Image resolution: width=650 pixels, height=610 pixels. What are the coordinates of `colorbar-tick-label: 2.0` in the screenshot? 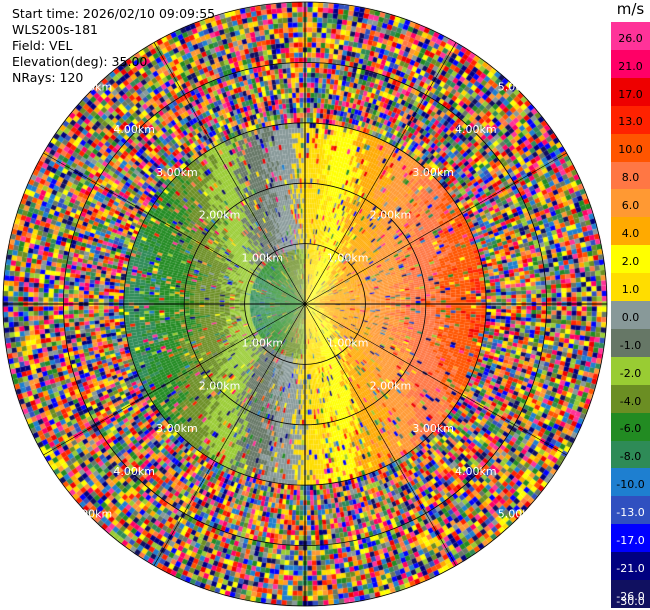 It's located at (630, 261).